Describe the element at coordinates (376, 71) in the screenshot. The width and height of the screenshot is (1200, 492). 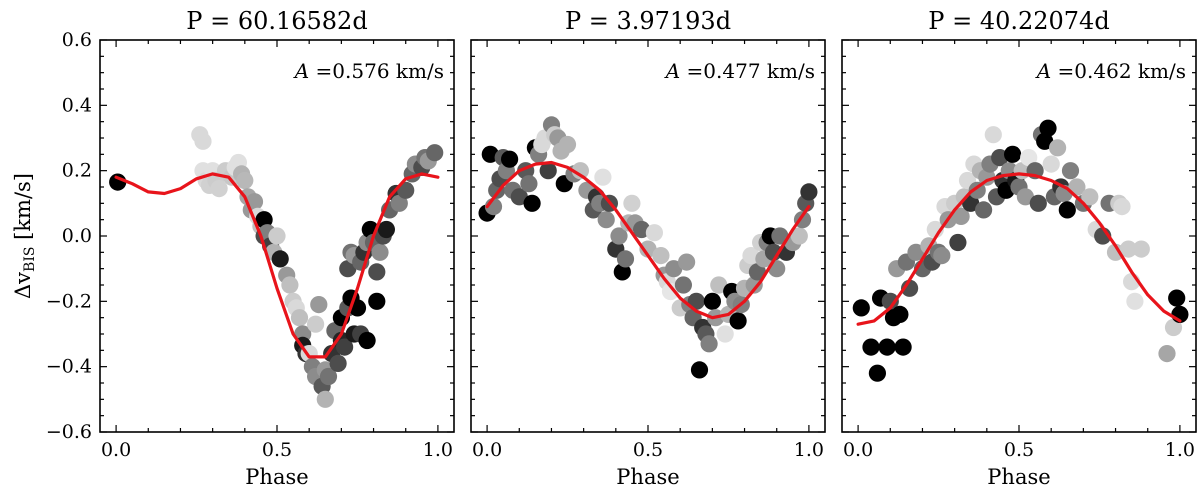
I see `amplitude-value: =0.576 km/s` at that location.